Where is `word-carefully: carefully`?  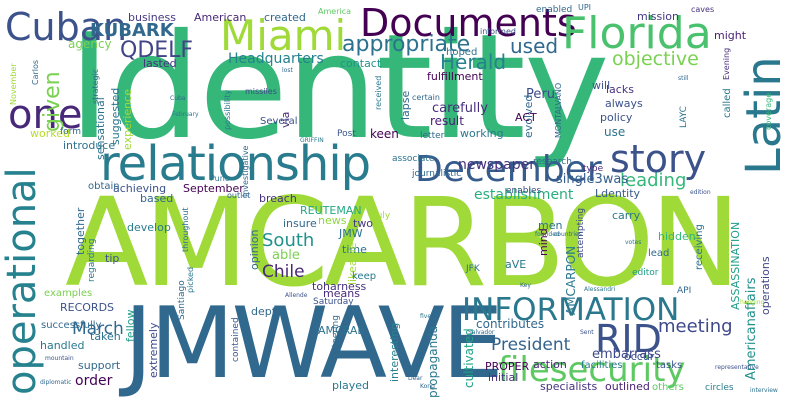
word-carefully: carefully is located at coordinates (460, 108).